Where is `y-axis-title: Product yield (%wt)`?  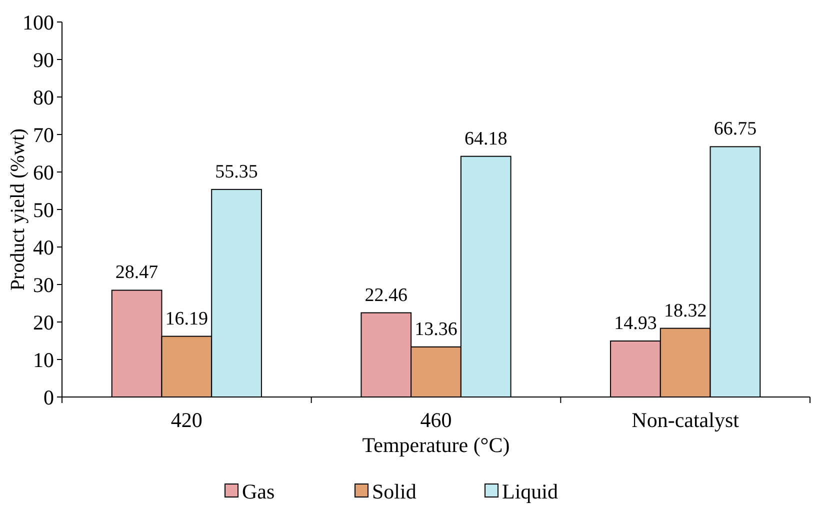
y-axis-title: Product yield (%wt) is located at coordinates (18, 209).